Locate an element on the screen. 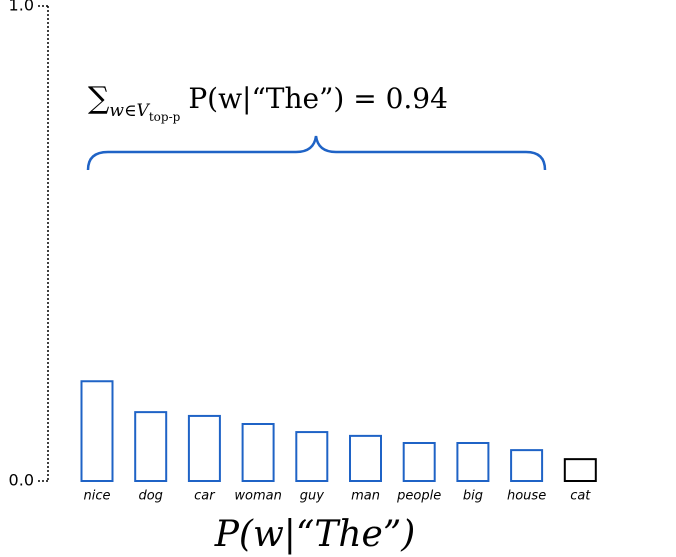 The height and width of the screenshot is (557, 676). x-tick-label: nice is located at coordinates (97, 496).